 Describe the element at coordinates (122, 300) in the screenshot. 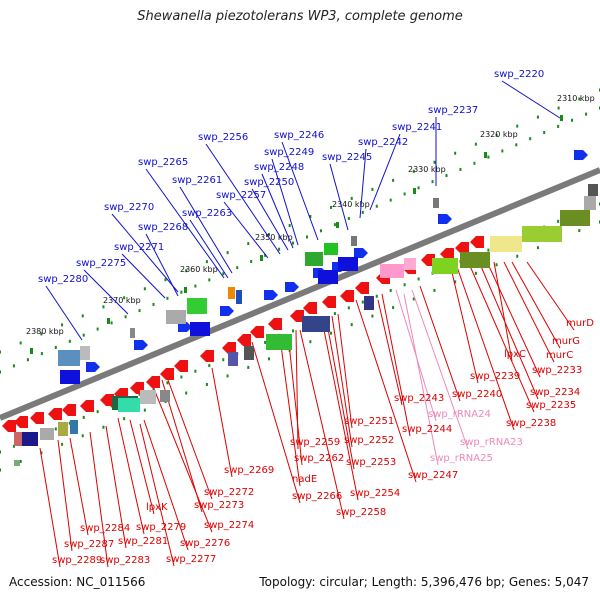

I see `ruler-tick-label: 2370 kbp` at that location.